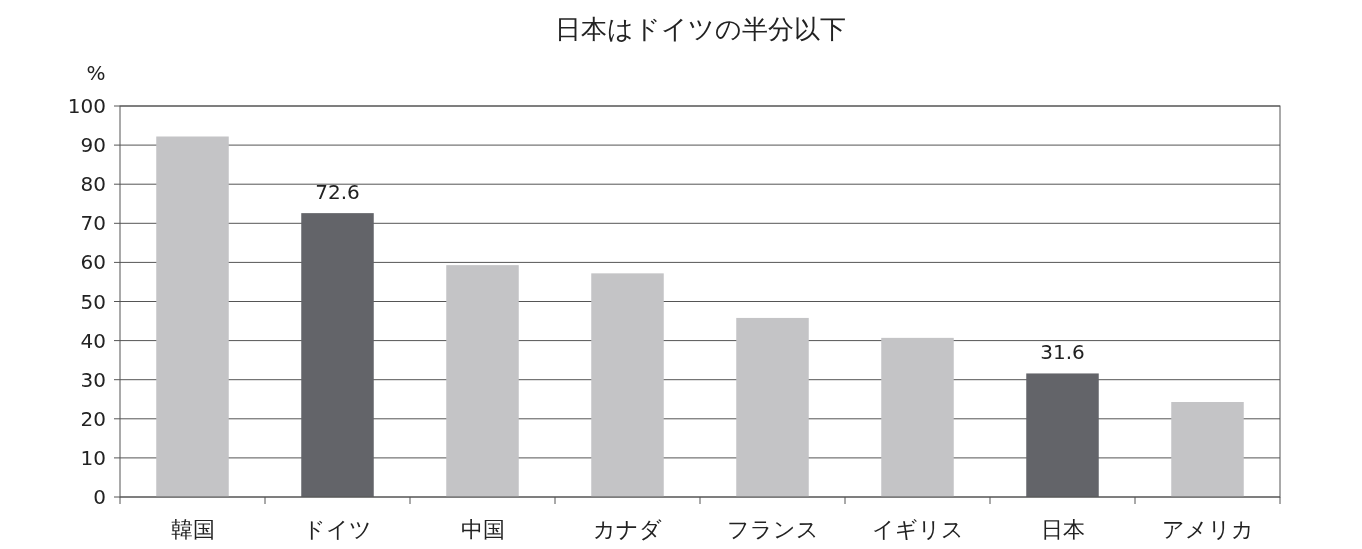 This screenshot has width=1362, height=549. Describe the element at coordinates (627, 529) in the screenshot. I see `x-tick-label: カナダ` at that location.